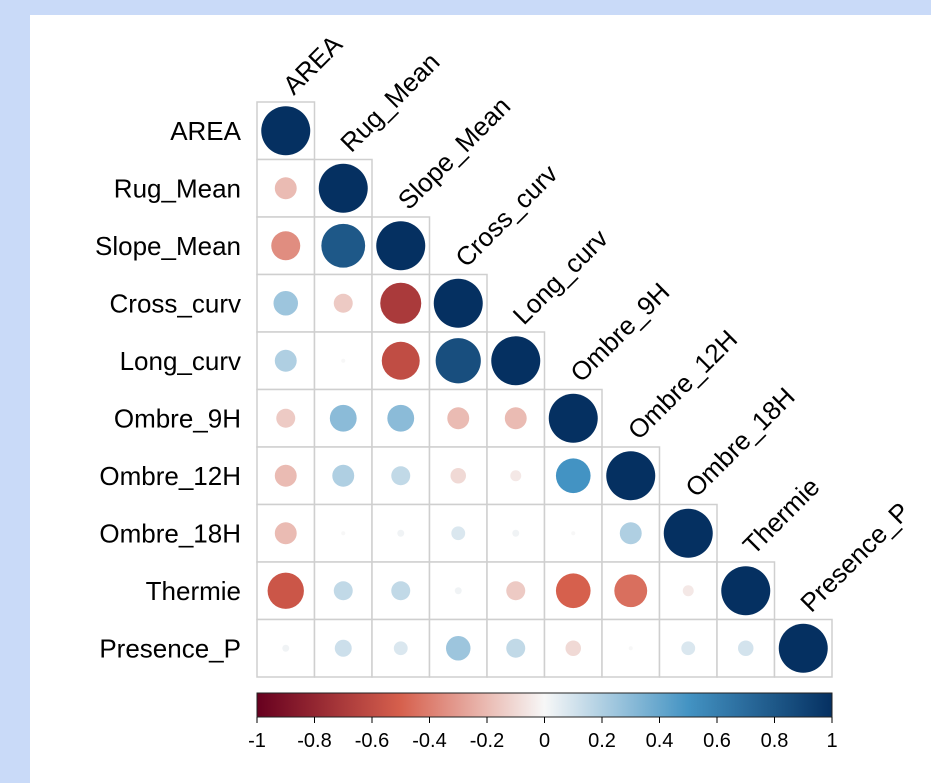 Image resolution: width=931 pixels, height=783 pixels. What do you see at coordinates (343, 188) in the screenshot?
I see `corr-circle-Rug_Mean-Rug_Mean` at bounding box center [343, 188].